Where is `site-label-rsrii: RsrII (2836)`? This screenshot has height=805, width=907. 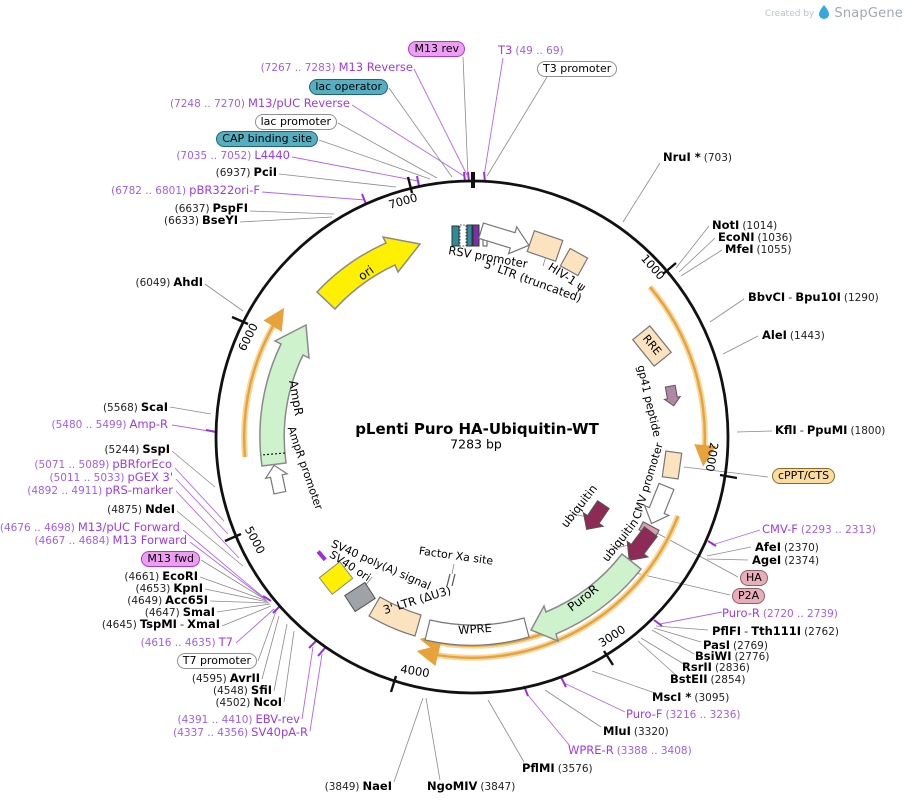 site-label-rsrii: RsrII (2836) is located at coordinates (716, 667).